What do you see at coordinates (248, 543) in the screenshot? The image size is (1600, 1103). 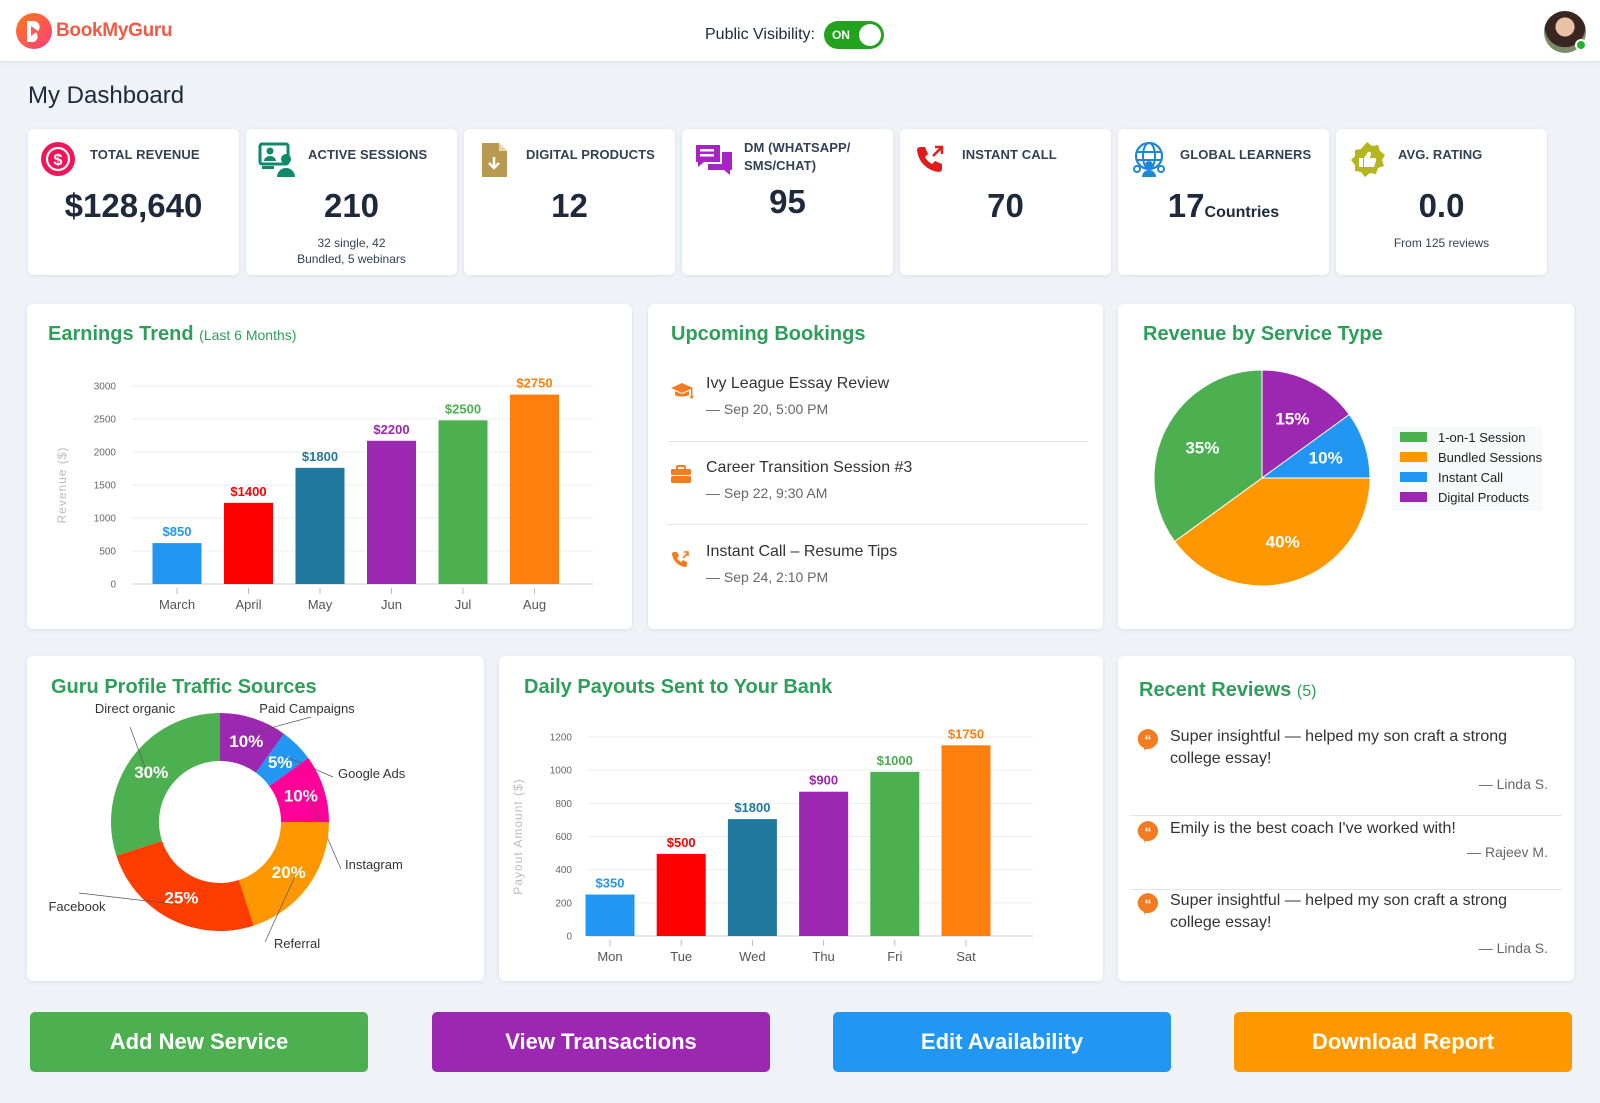 I see `bar-april` at bounding box center [248, 543].